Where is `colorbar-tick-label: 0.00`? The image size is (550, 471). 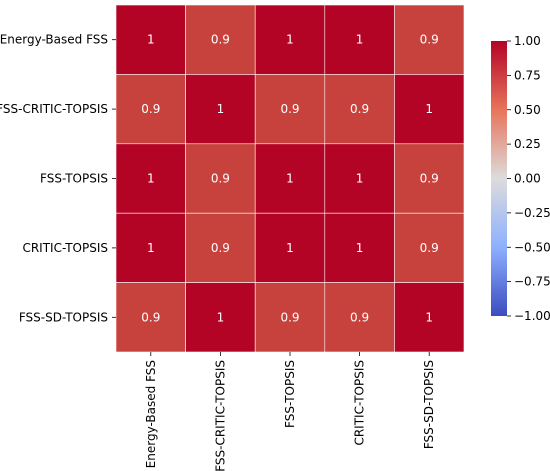
colorbar-tick-label: 0.00 is located at coordinates (527, 179).